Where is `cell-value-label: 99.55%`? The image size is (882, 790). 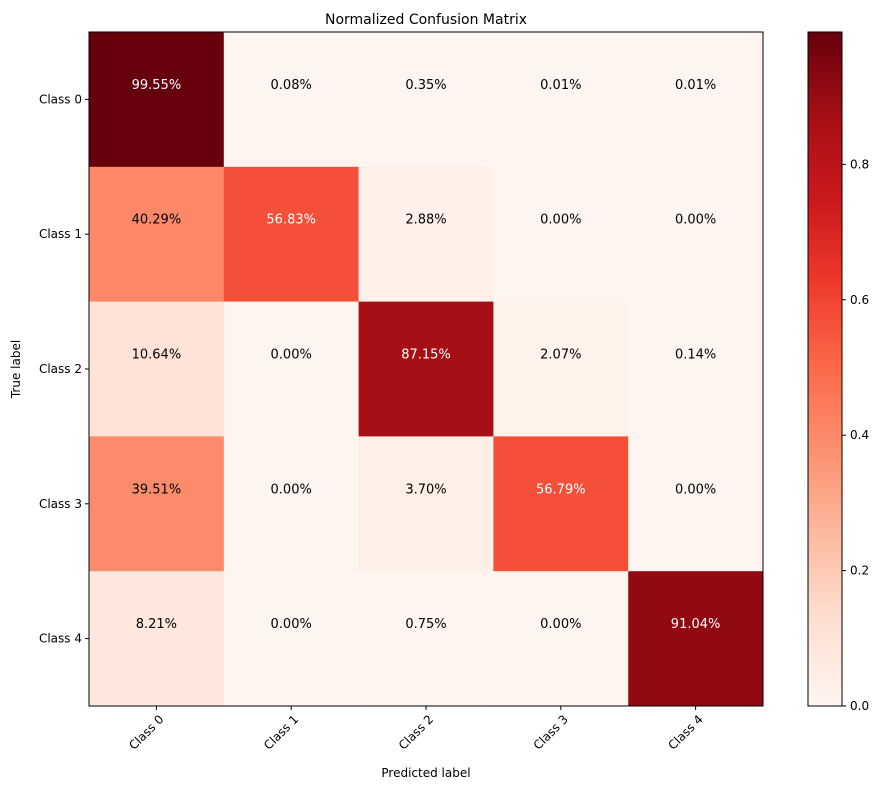
cell-value-label: 99.55% is located at coordinates (157, 85).